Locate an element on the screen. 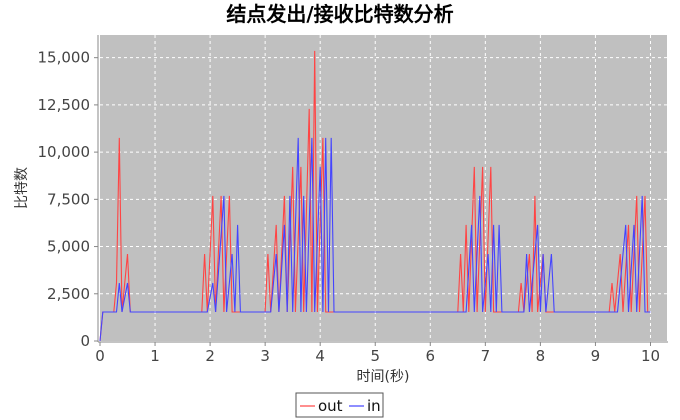  legend-out-label: out is located at coordinates (330, 406).